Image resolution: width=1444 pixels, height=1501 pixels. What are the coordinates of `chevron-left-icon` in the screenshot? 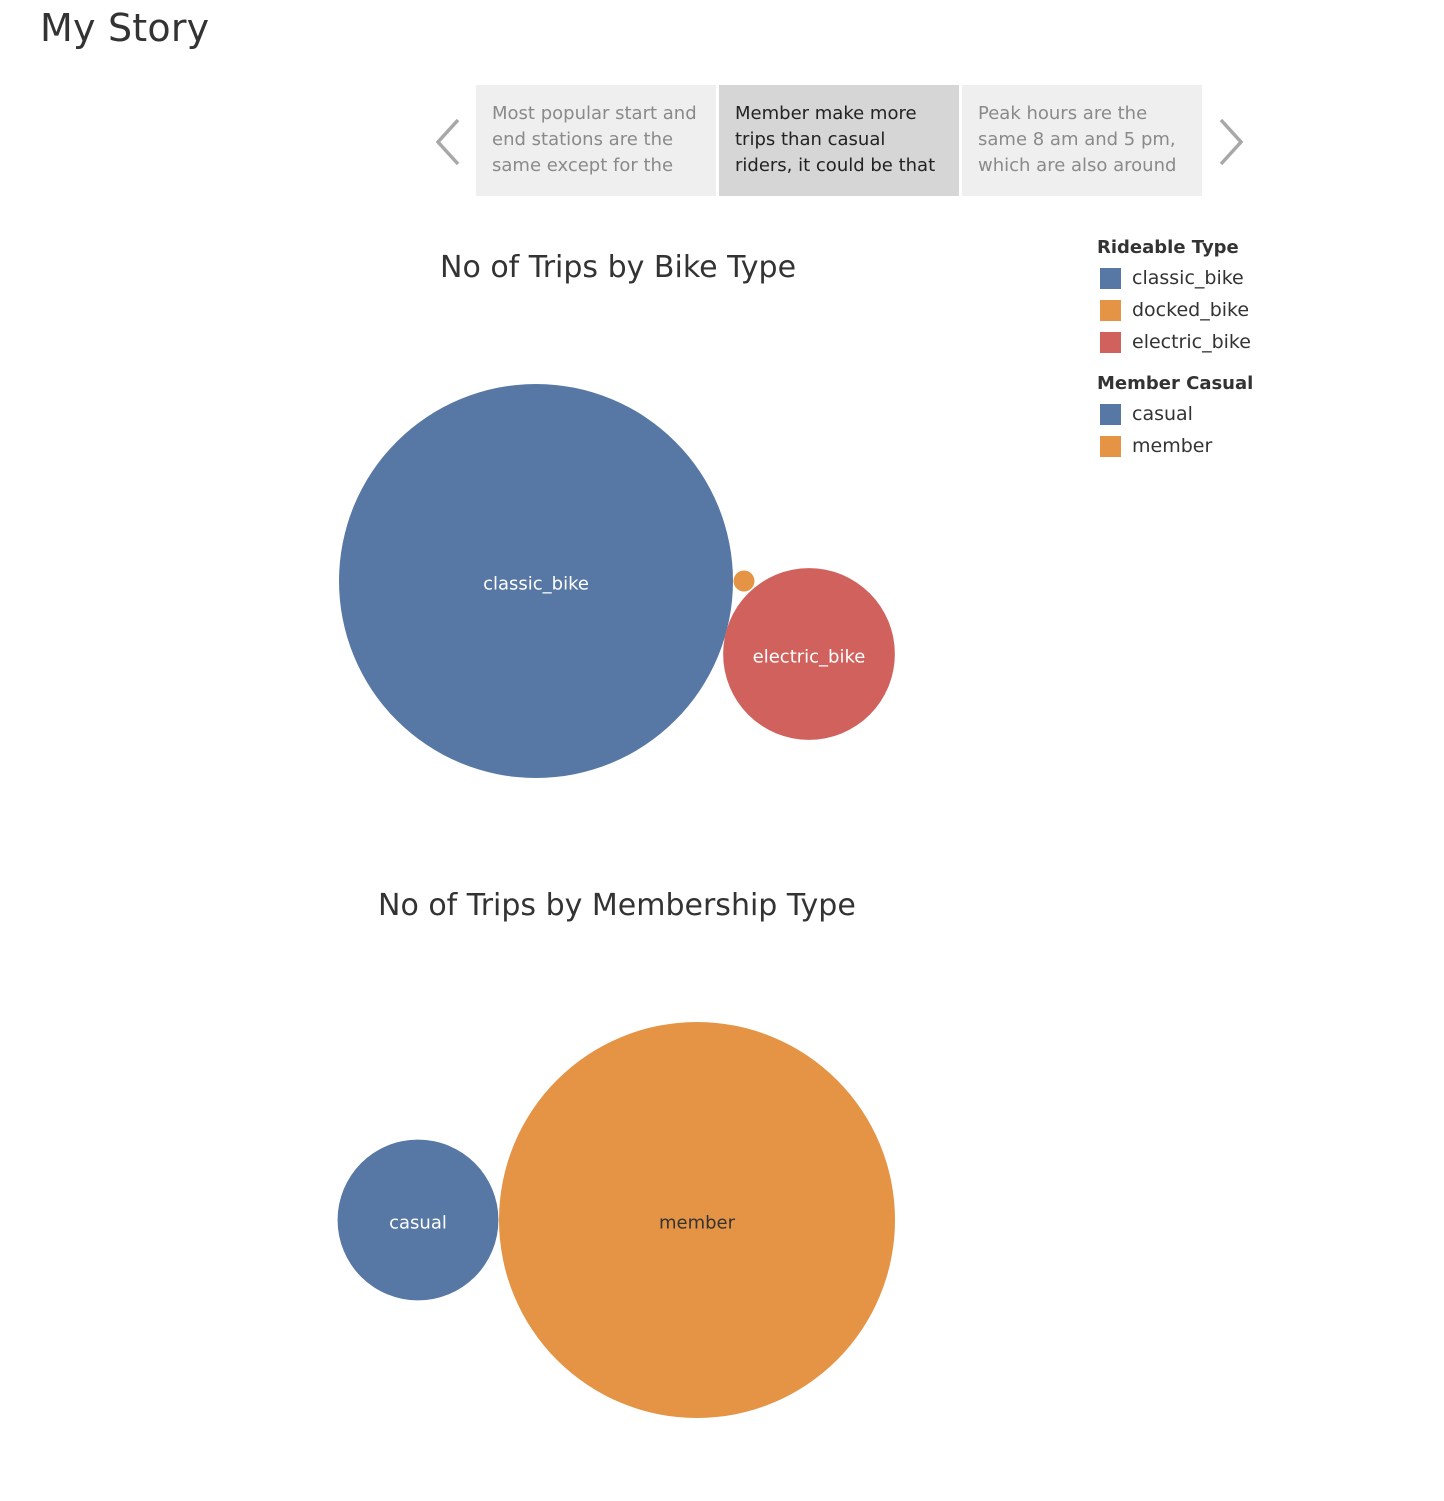 It's located at (448, 142).